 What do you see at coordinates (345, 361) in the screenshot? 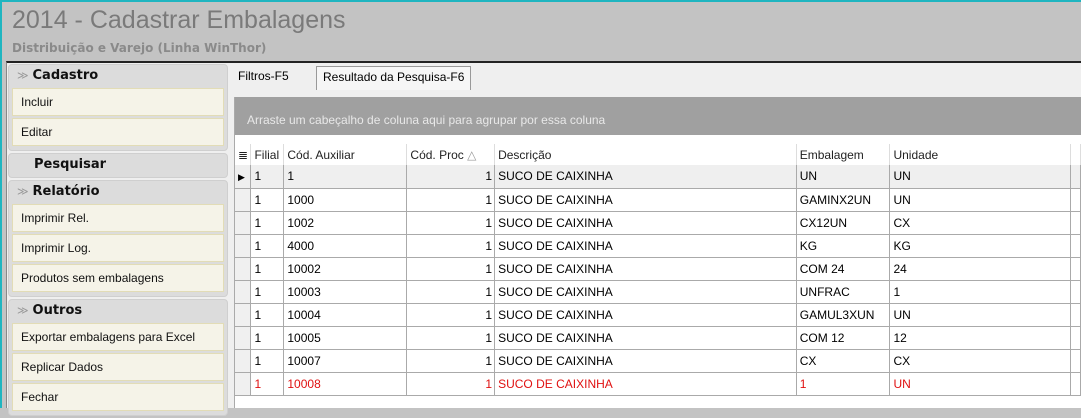
I see `cell-cod-auxiliar: 10007` at bounding box center [345, 361].